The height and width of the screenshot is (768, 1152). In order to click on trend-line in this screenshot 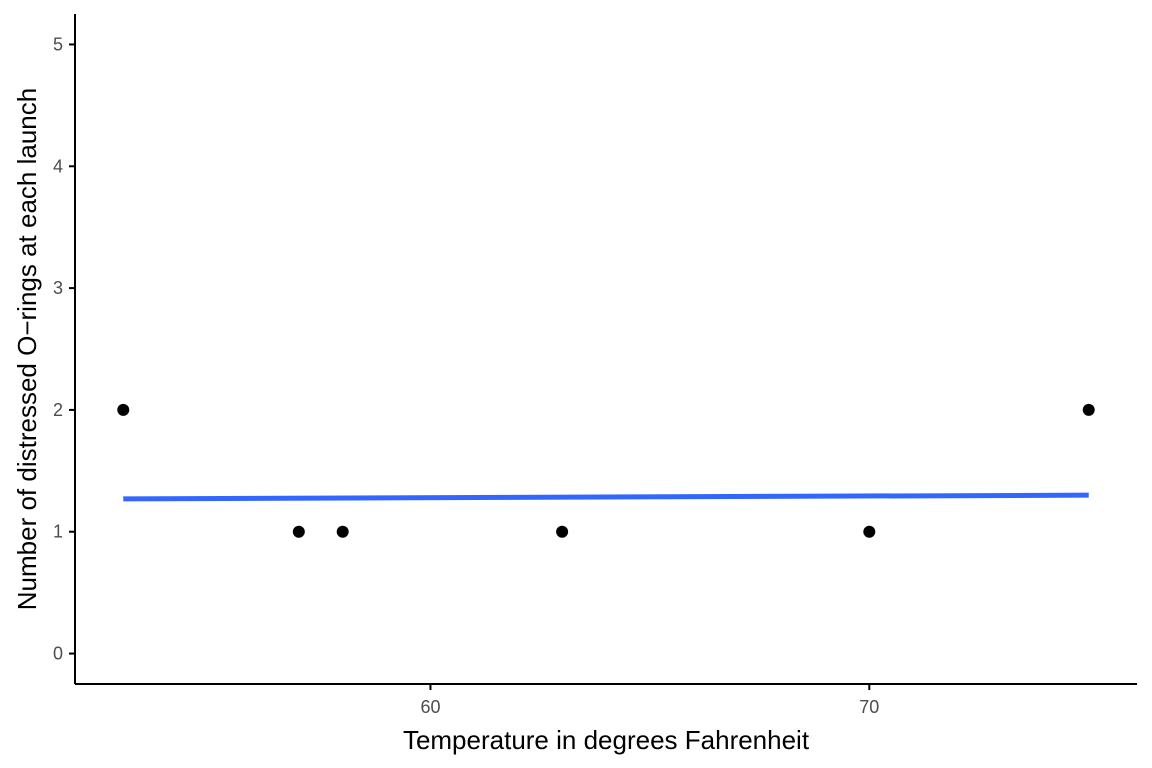, I will do `click(606, 497)`.